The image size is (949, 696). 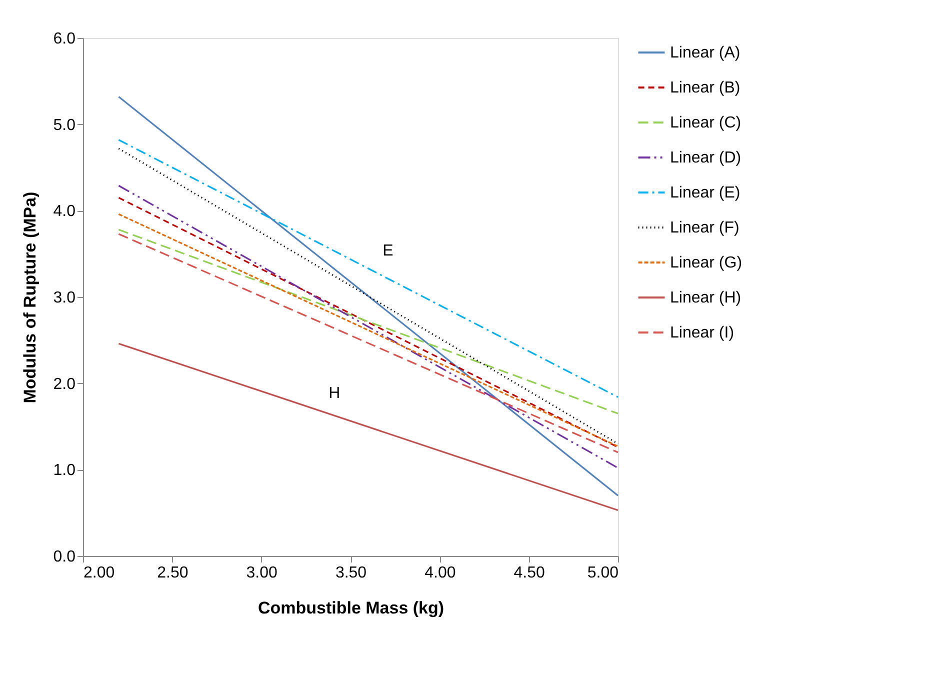 I want to click on x-tick-label: 2.50, so click(x=172, y=573).